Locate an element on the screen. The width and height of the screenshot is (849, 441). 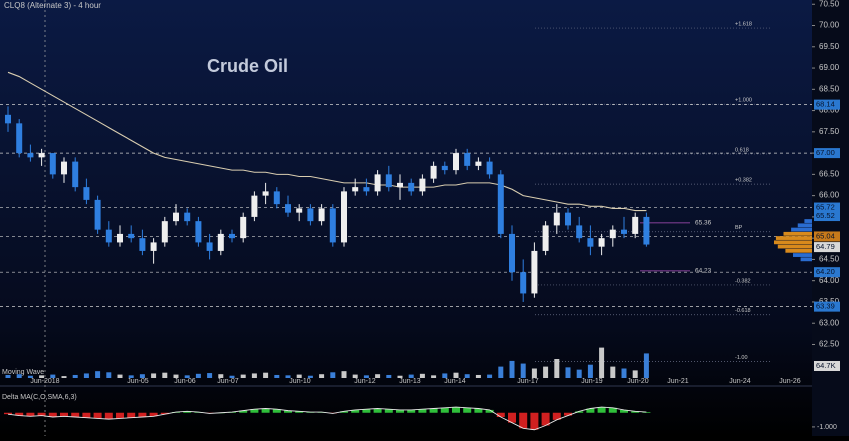
y-tick-label: 66.00 is located at coordinates (829, 195).